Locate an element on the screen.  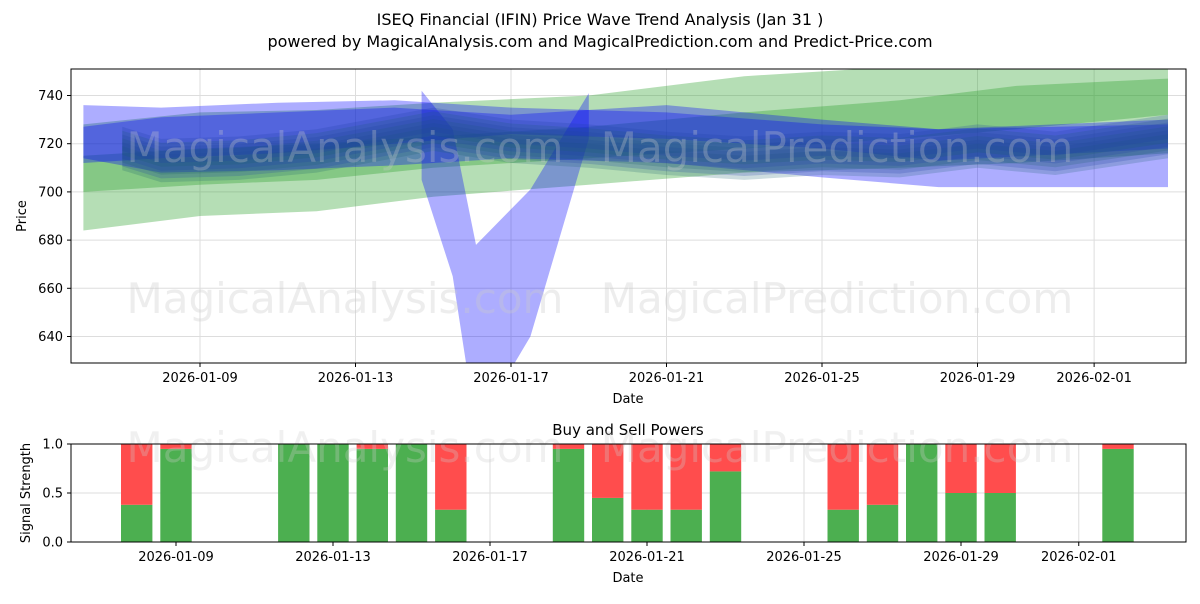
watermark-left-bars: MagicalAnalysis.com is located at coordinates (345, 447).